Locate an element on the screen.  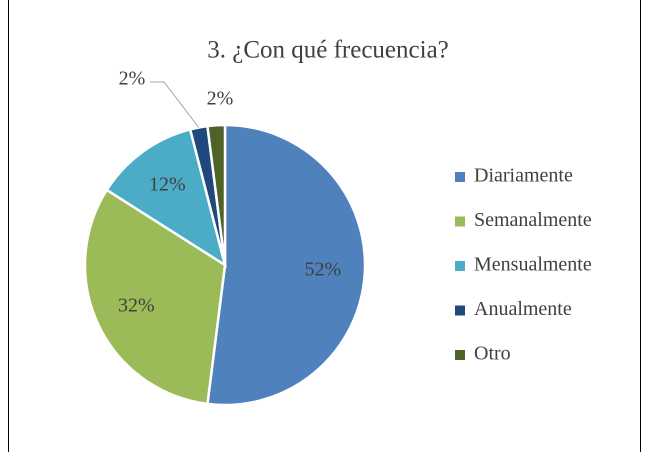
data-label: 52% is located at coordinates (322, 270).